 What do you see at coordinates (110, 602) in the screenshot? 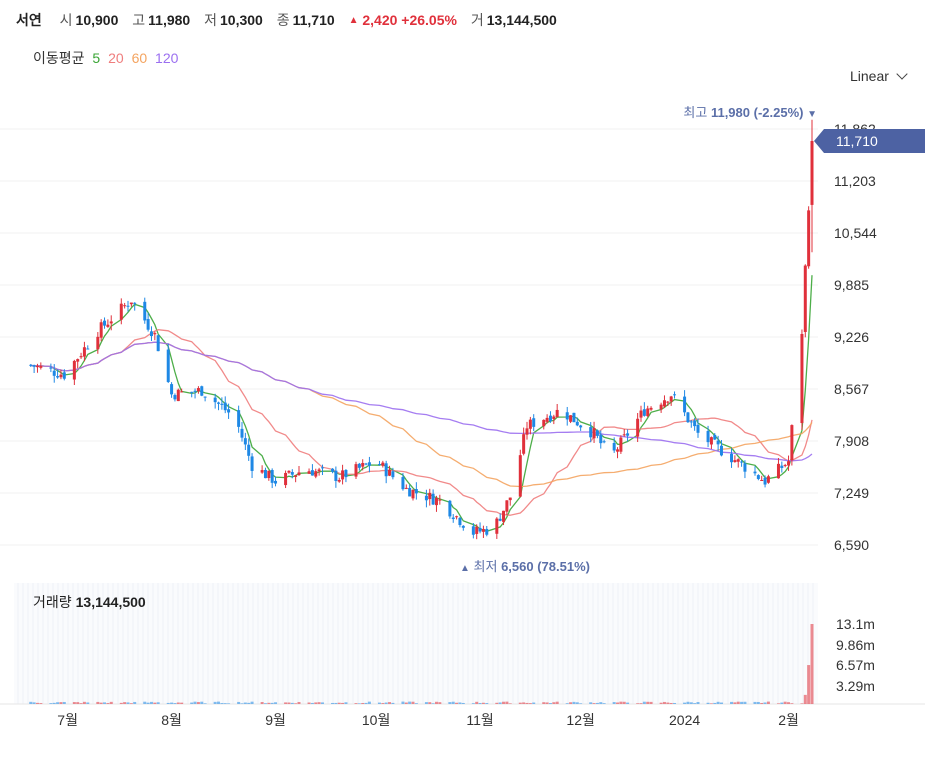
I see `volume-panel-value: 13,144,500` at bounding box center [110, 602].